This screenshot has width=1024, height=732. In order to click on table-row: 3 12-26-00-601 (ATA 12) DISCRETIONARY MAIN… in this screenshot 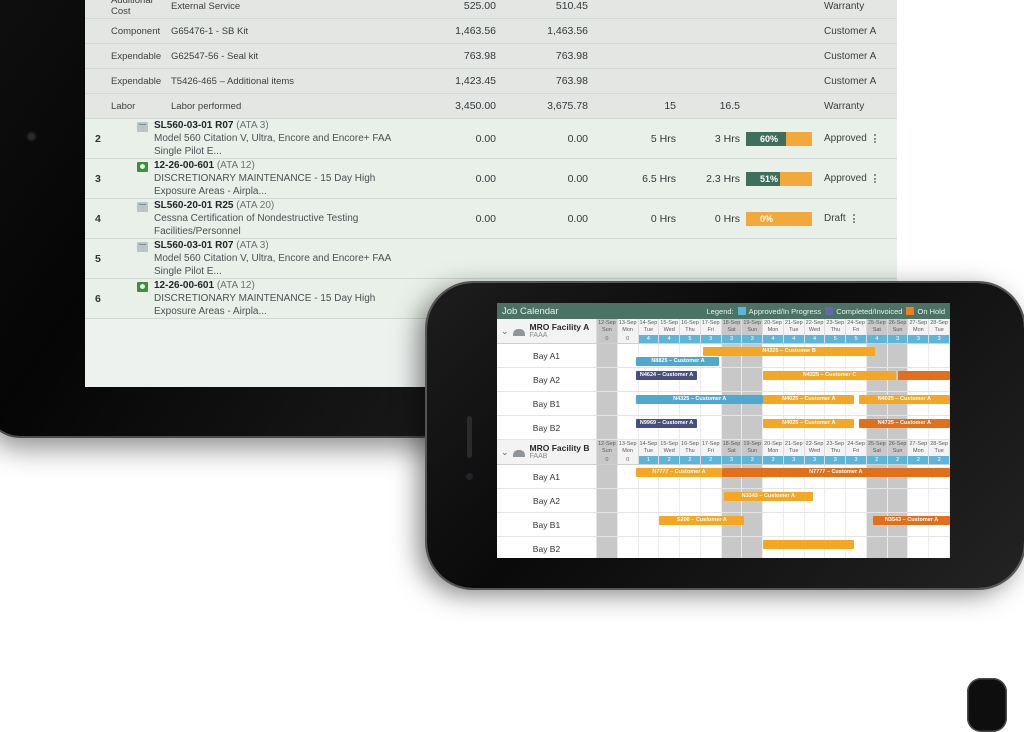, I will do `click(491, 179)`.